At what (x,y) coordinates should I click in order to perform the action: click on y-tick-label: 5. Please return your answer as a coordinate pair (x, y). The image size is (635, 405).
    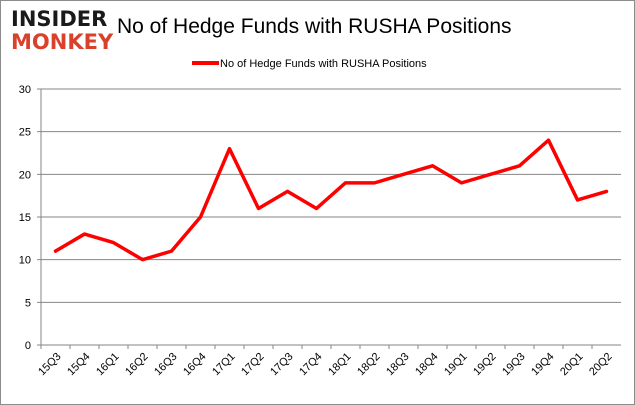
    Looking at the image, I should click on (28, 303).